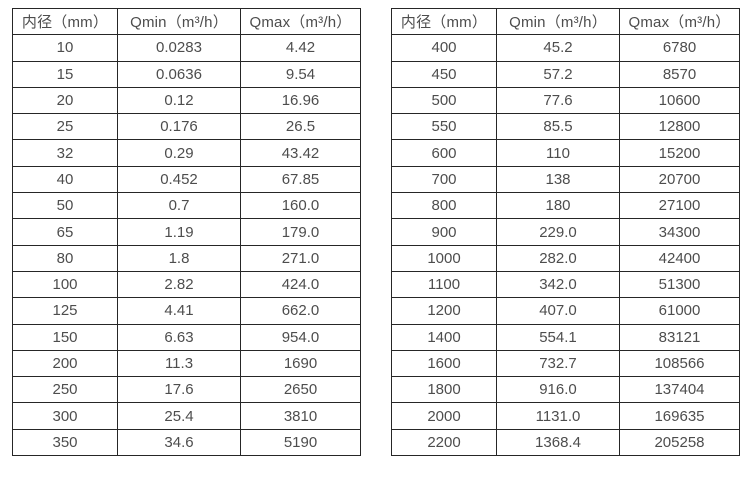  Describe the element at coordinates (679, 258) in the screenshot. I see `table-cell: 42400` at that location.